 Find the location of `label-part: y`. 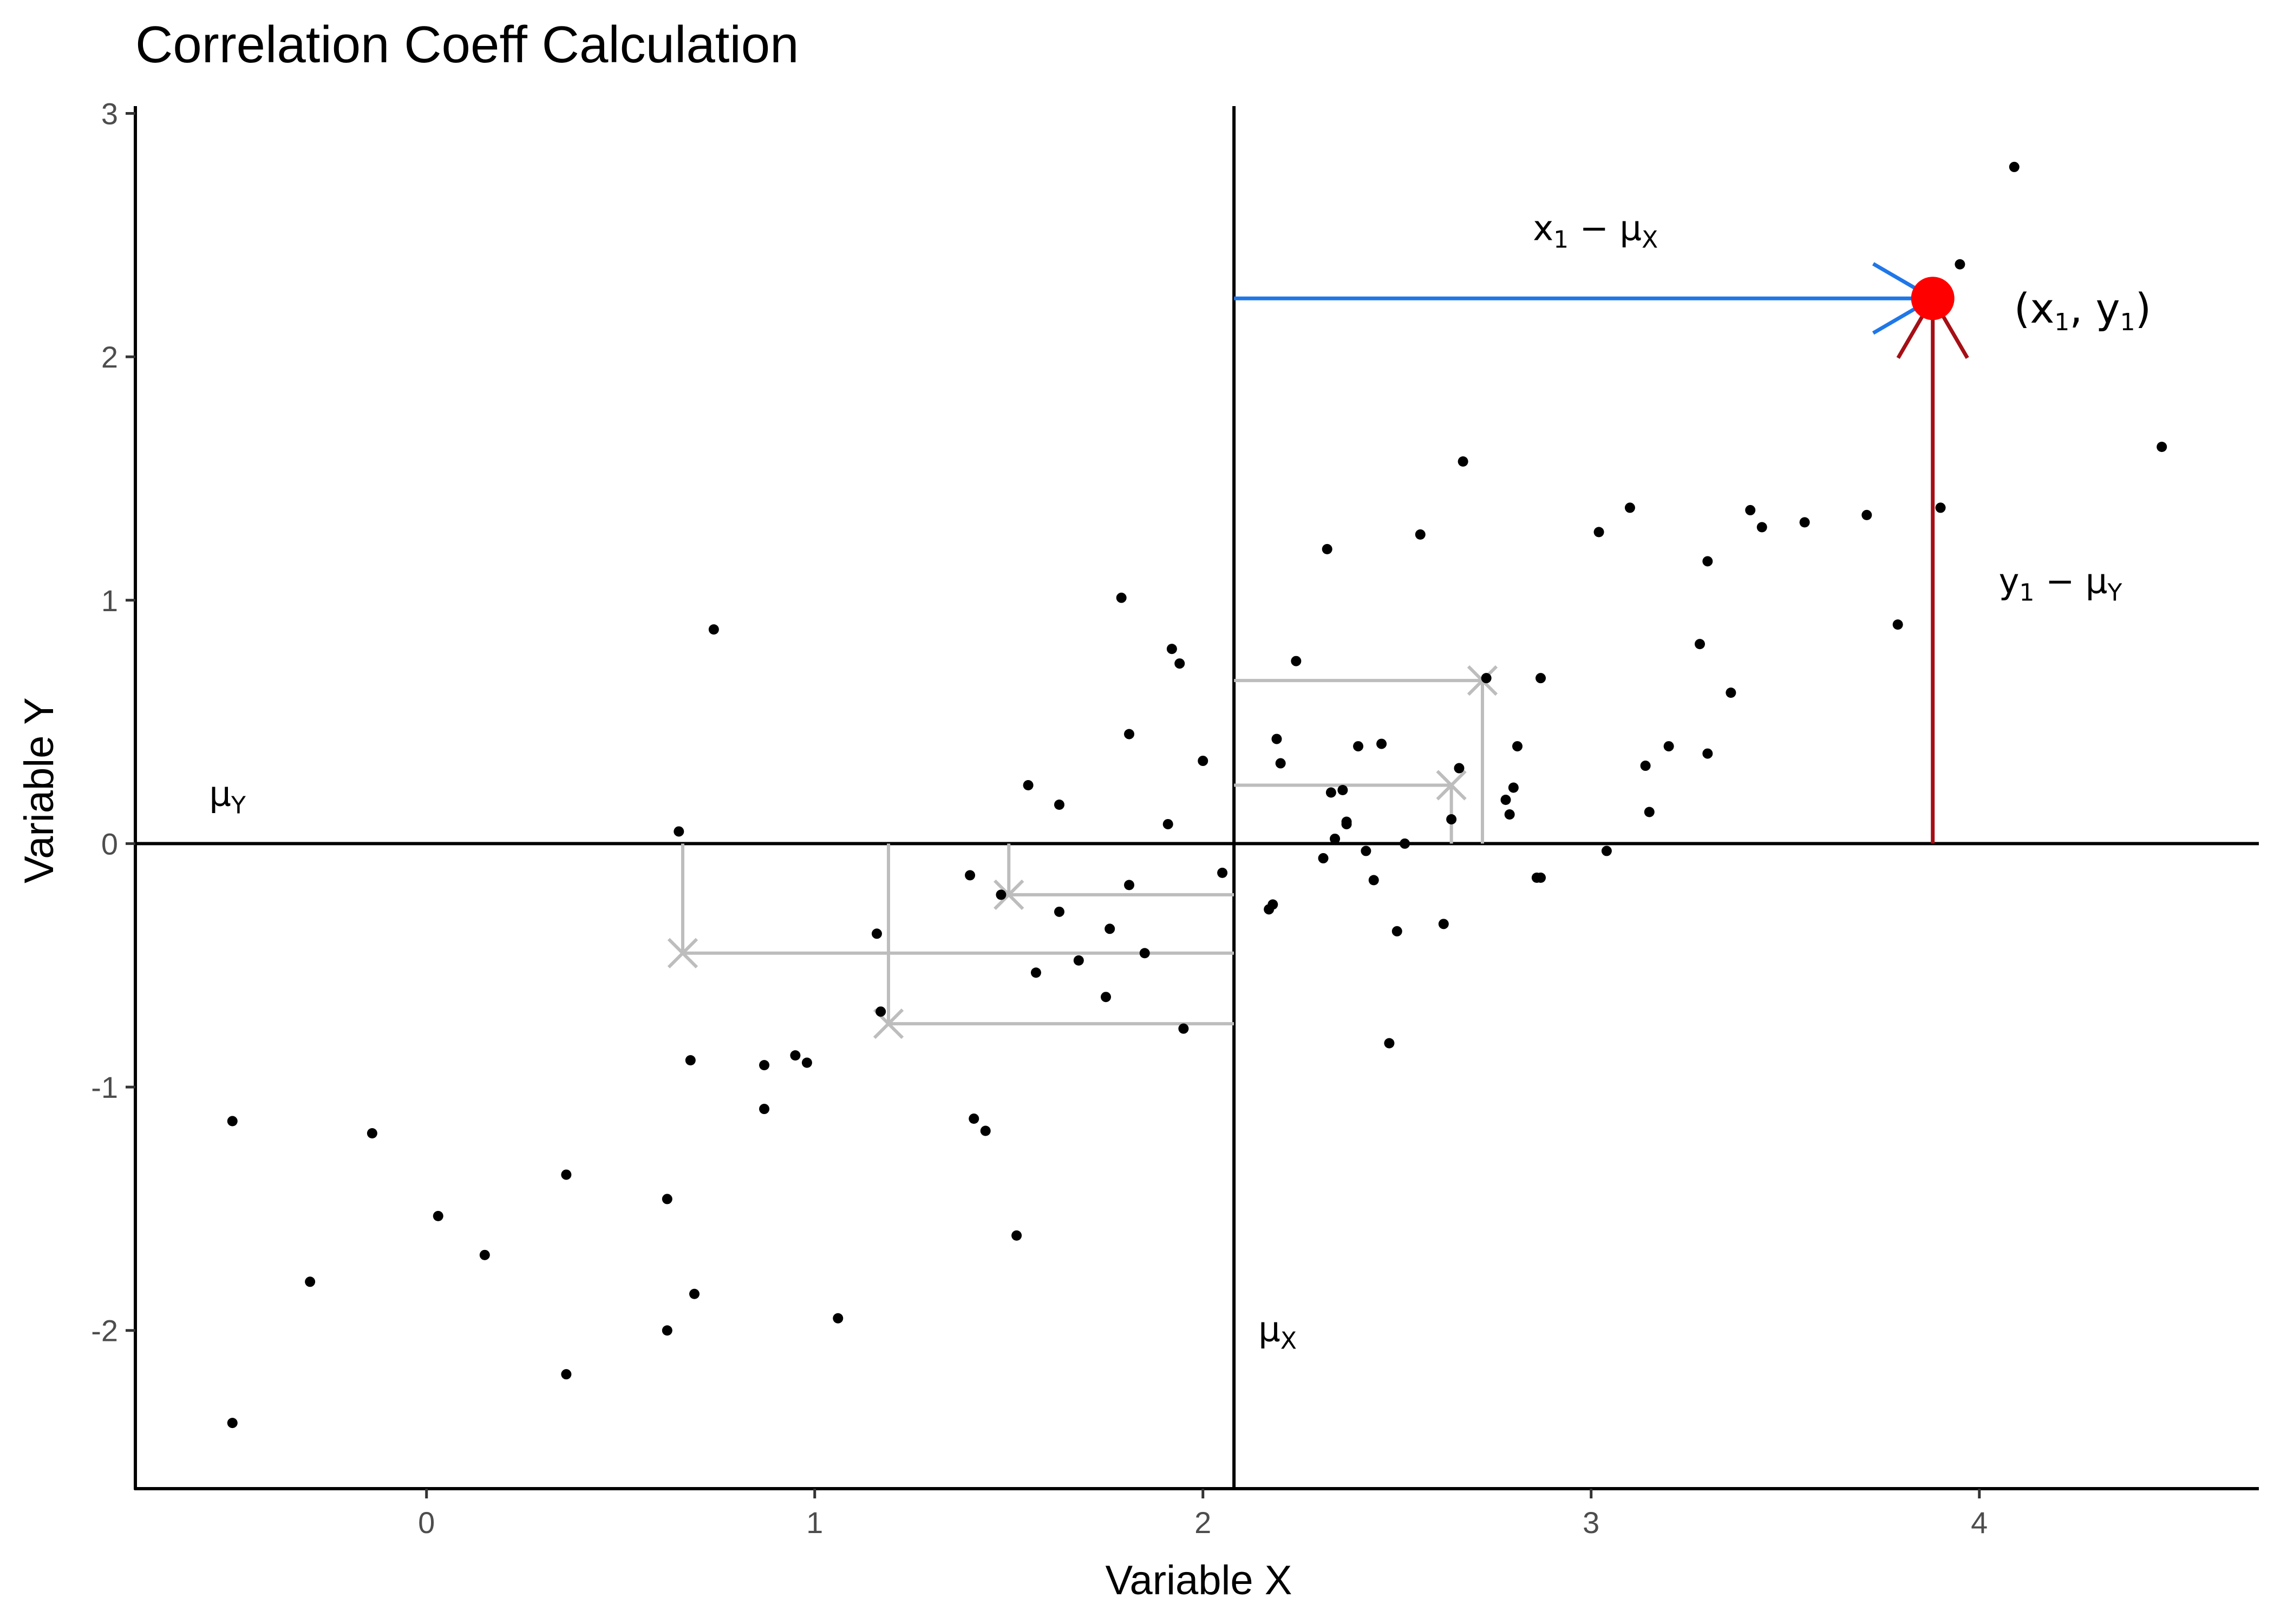

label-part: y is located at coordinates (2010, 581).